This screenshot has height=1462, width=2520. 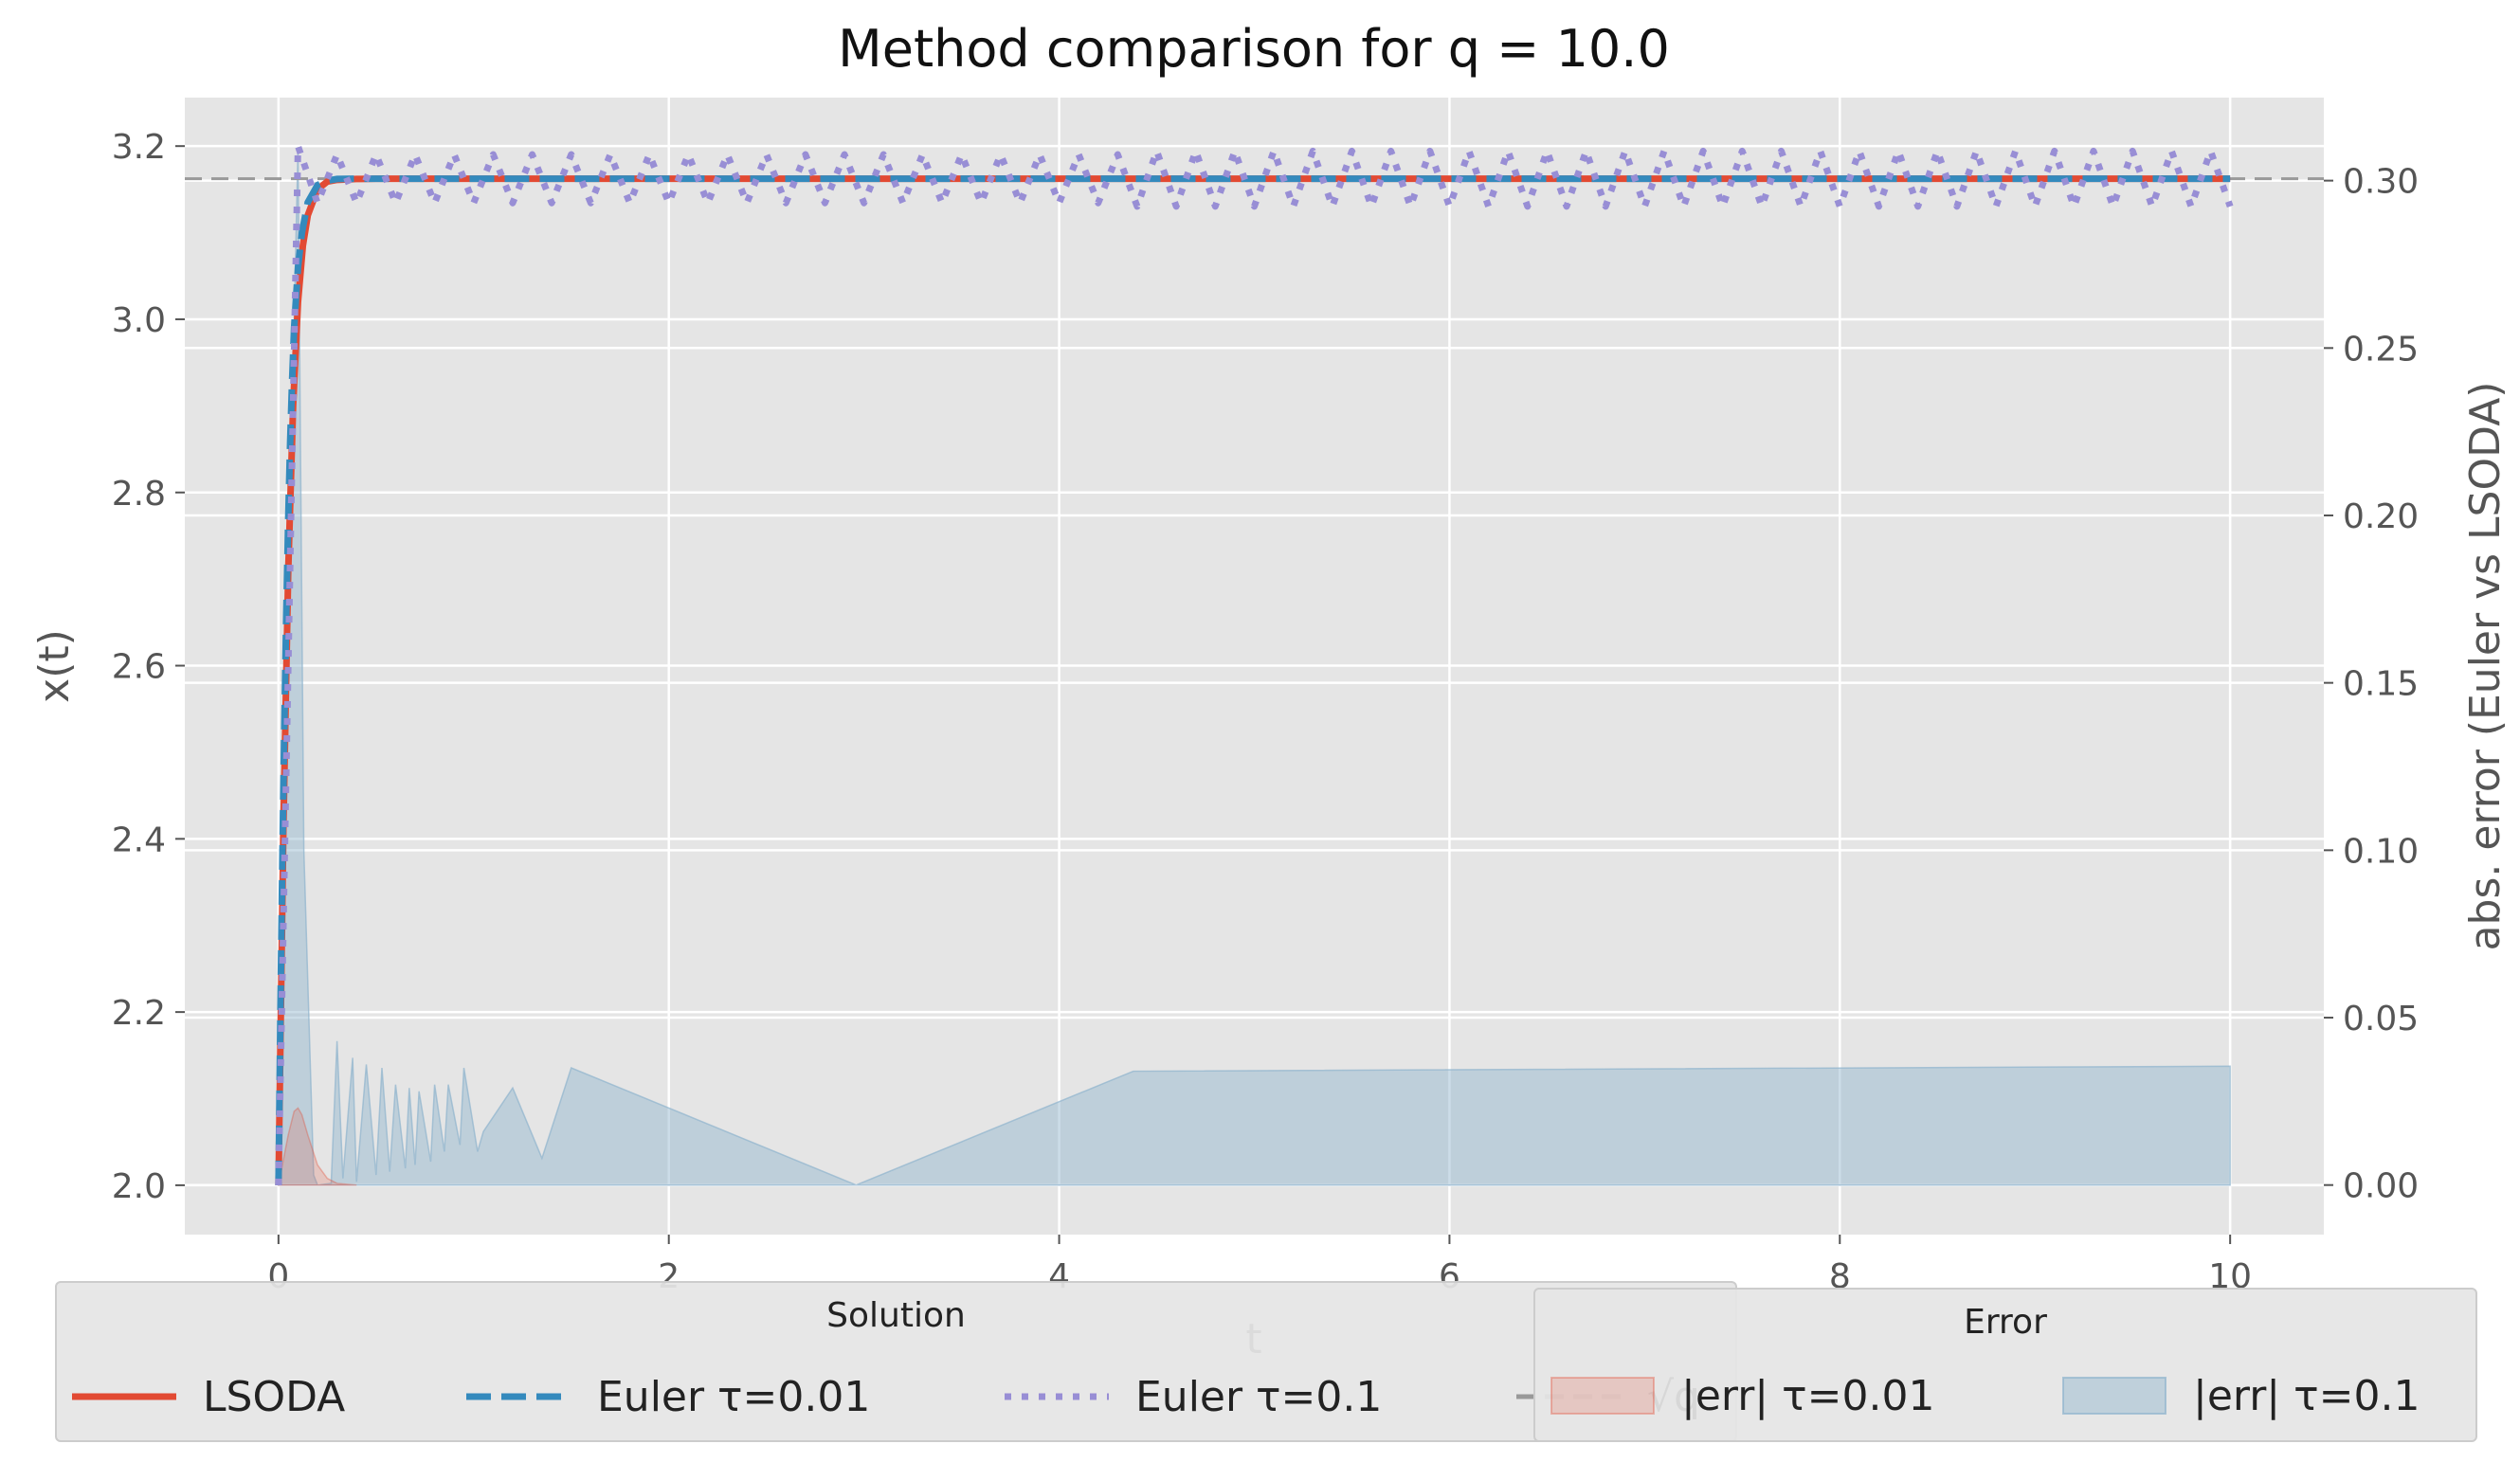 I want to click on y2-tick-label: 0.10, so click(x=2381, y=851).